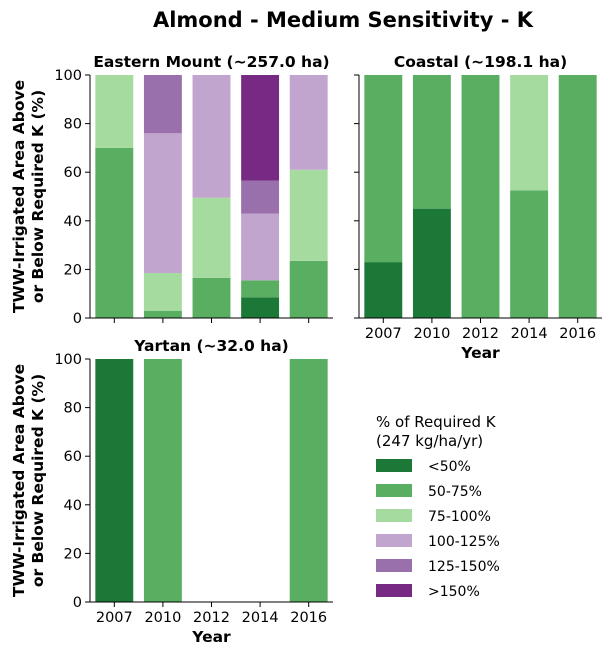 Image resolution: width=612 pixels, height=657 pixels. What do you see at coordinates (211, 62) in the screenshot?
I see `panel-title: Eastern Mount (~257.0 ha)` at bounding box center [211, 62].